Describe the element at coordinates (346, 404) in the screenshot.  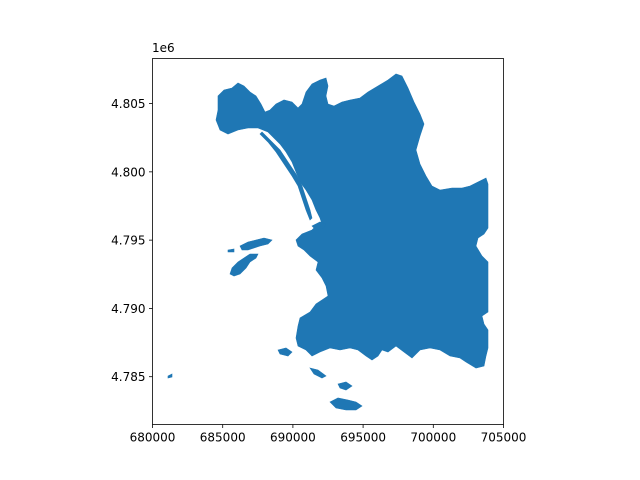
I see `riou-island` at that location.